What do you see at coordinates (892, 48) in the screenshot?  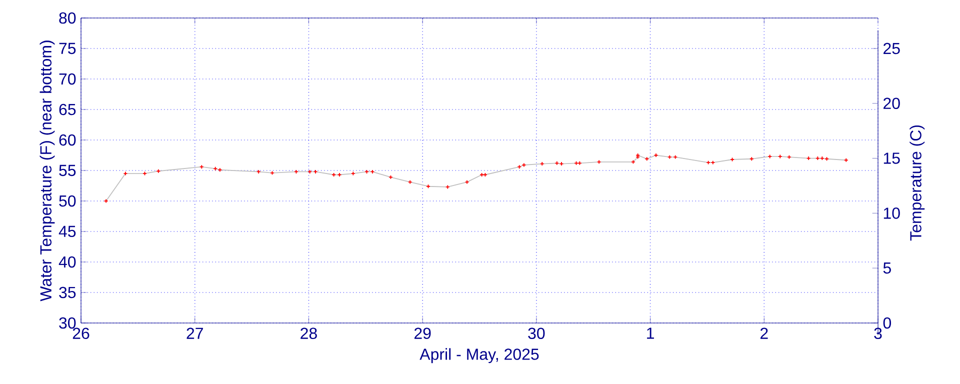 I see `y2-tick-label: 25` at bounding box center [892, 48].